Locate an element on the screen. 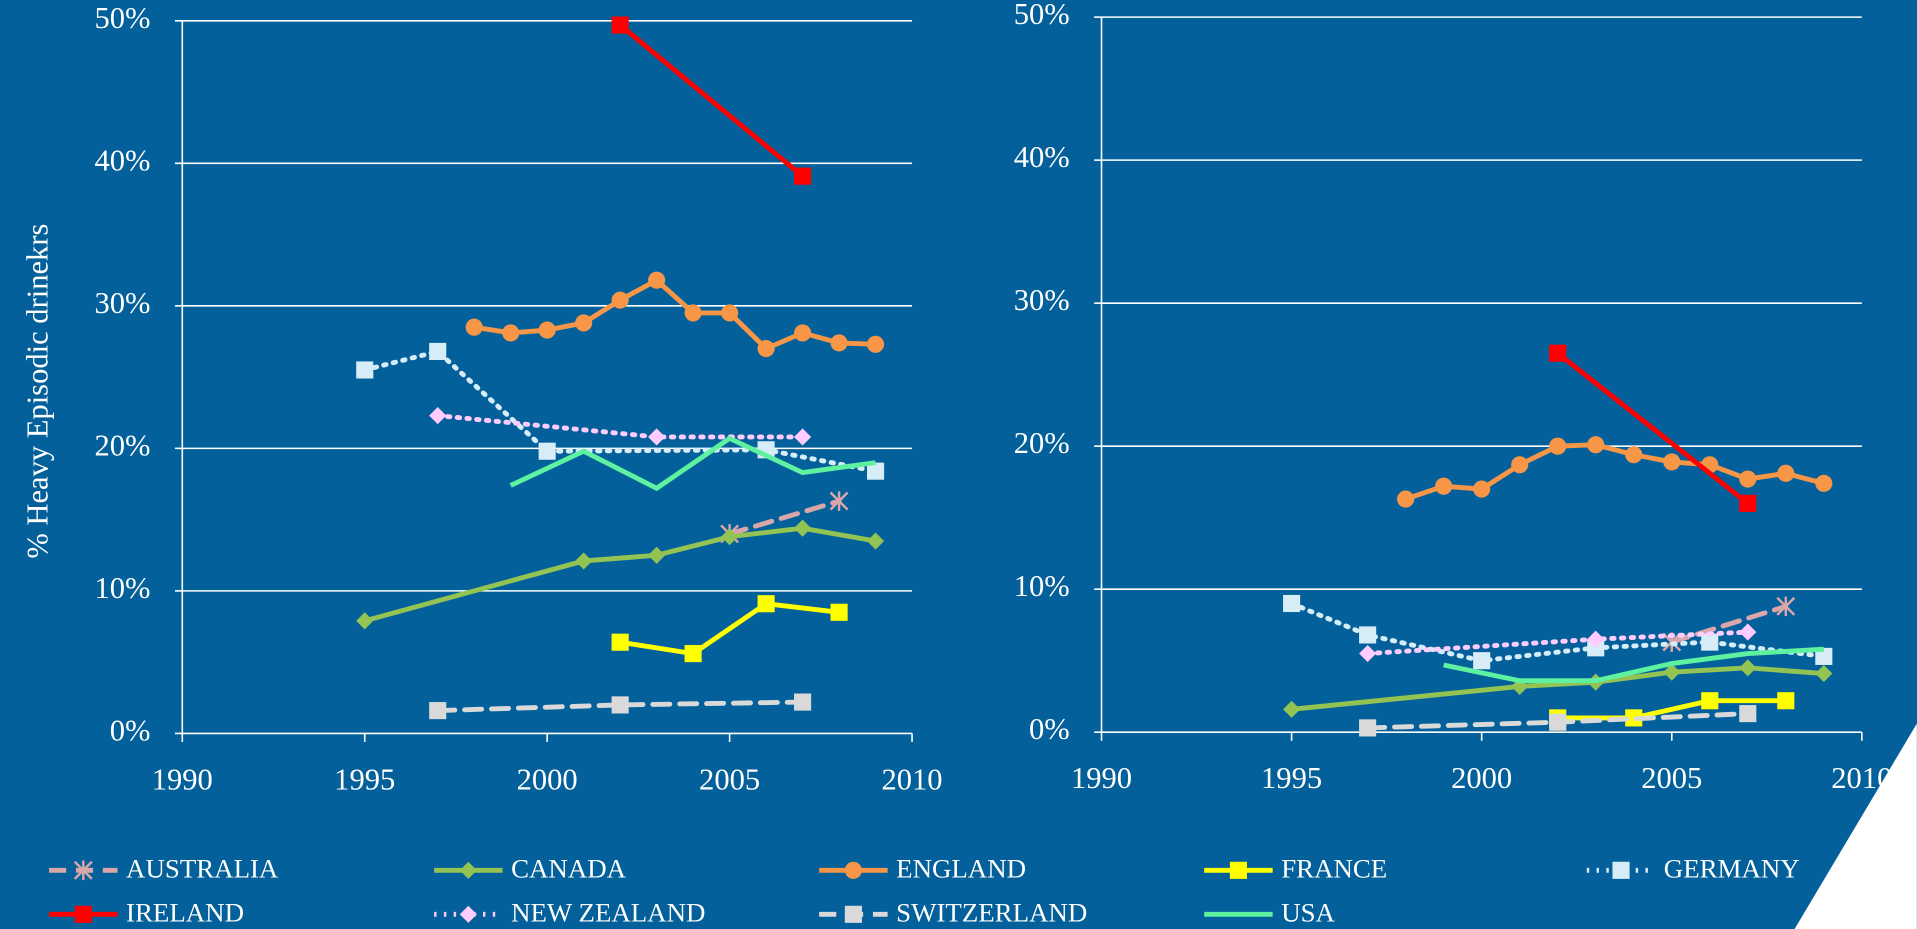 Image resolution: width=1917 pixels, height=929 pixels. legend-label: IRELAND is located at coordinates (185, 913).